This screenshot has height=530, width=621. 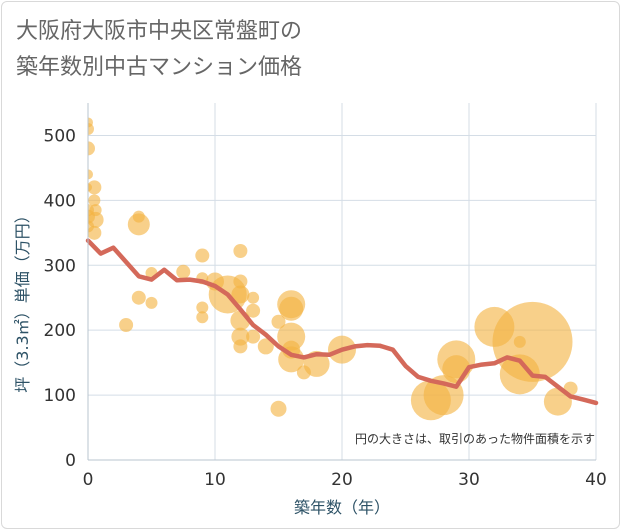 What do you see at coordinates (60, 266) in the screenshot?
I see `y-tick-label: 300` at bounding box center [60, 266].